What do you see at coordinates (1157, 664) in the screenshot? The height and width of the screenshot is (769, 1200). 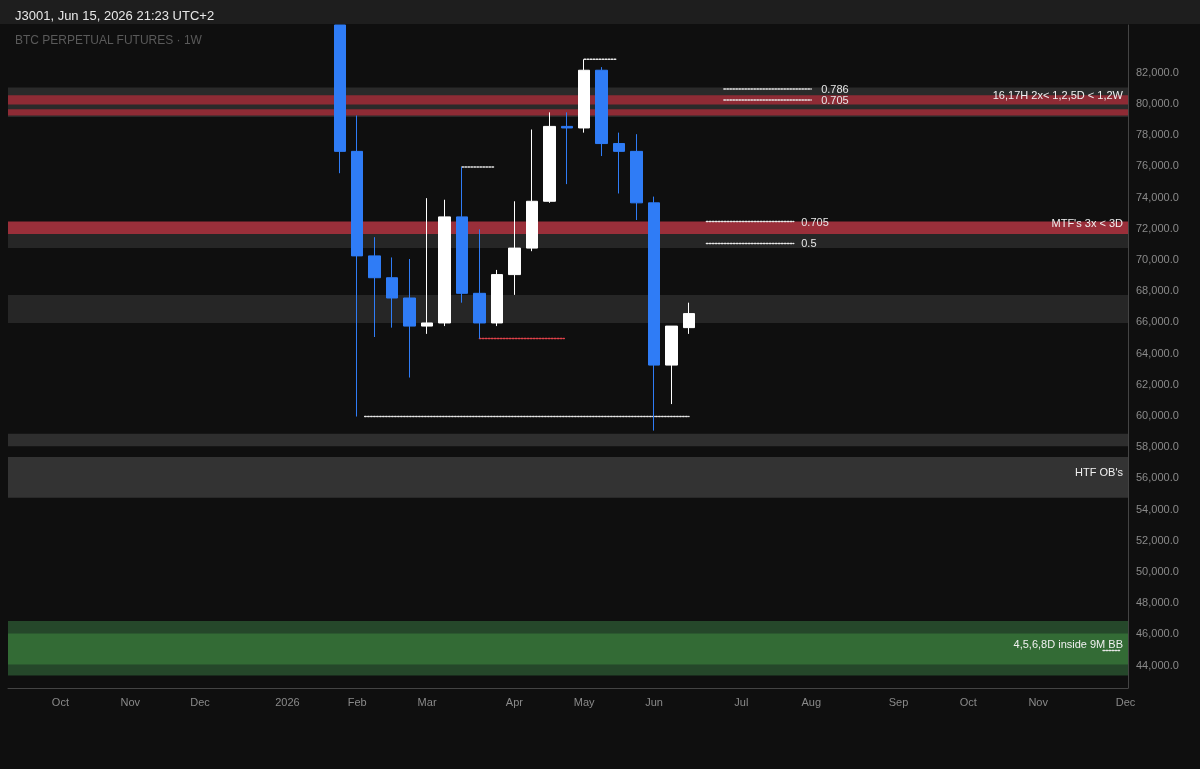 I see `y-tick-label: 44,000.0` at bounding box center [1157, 664].